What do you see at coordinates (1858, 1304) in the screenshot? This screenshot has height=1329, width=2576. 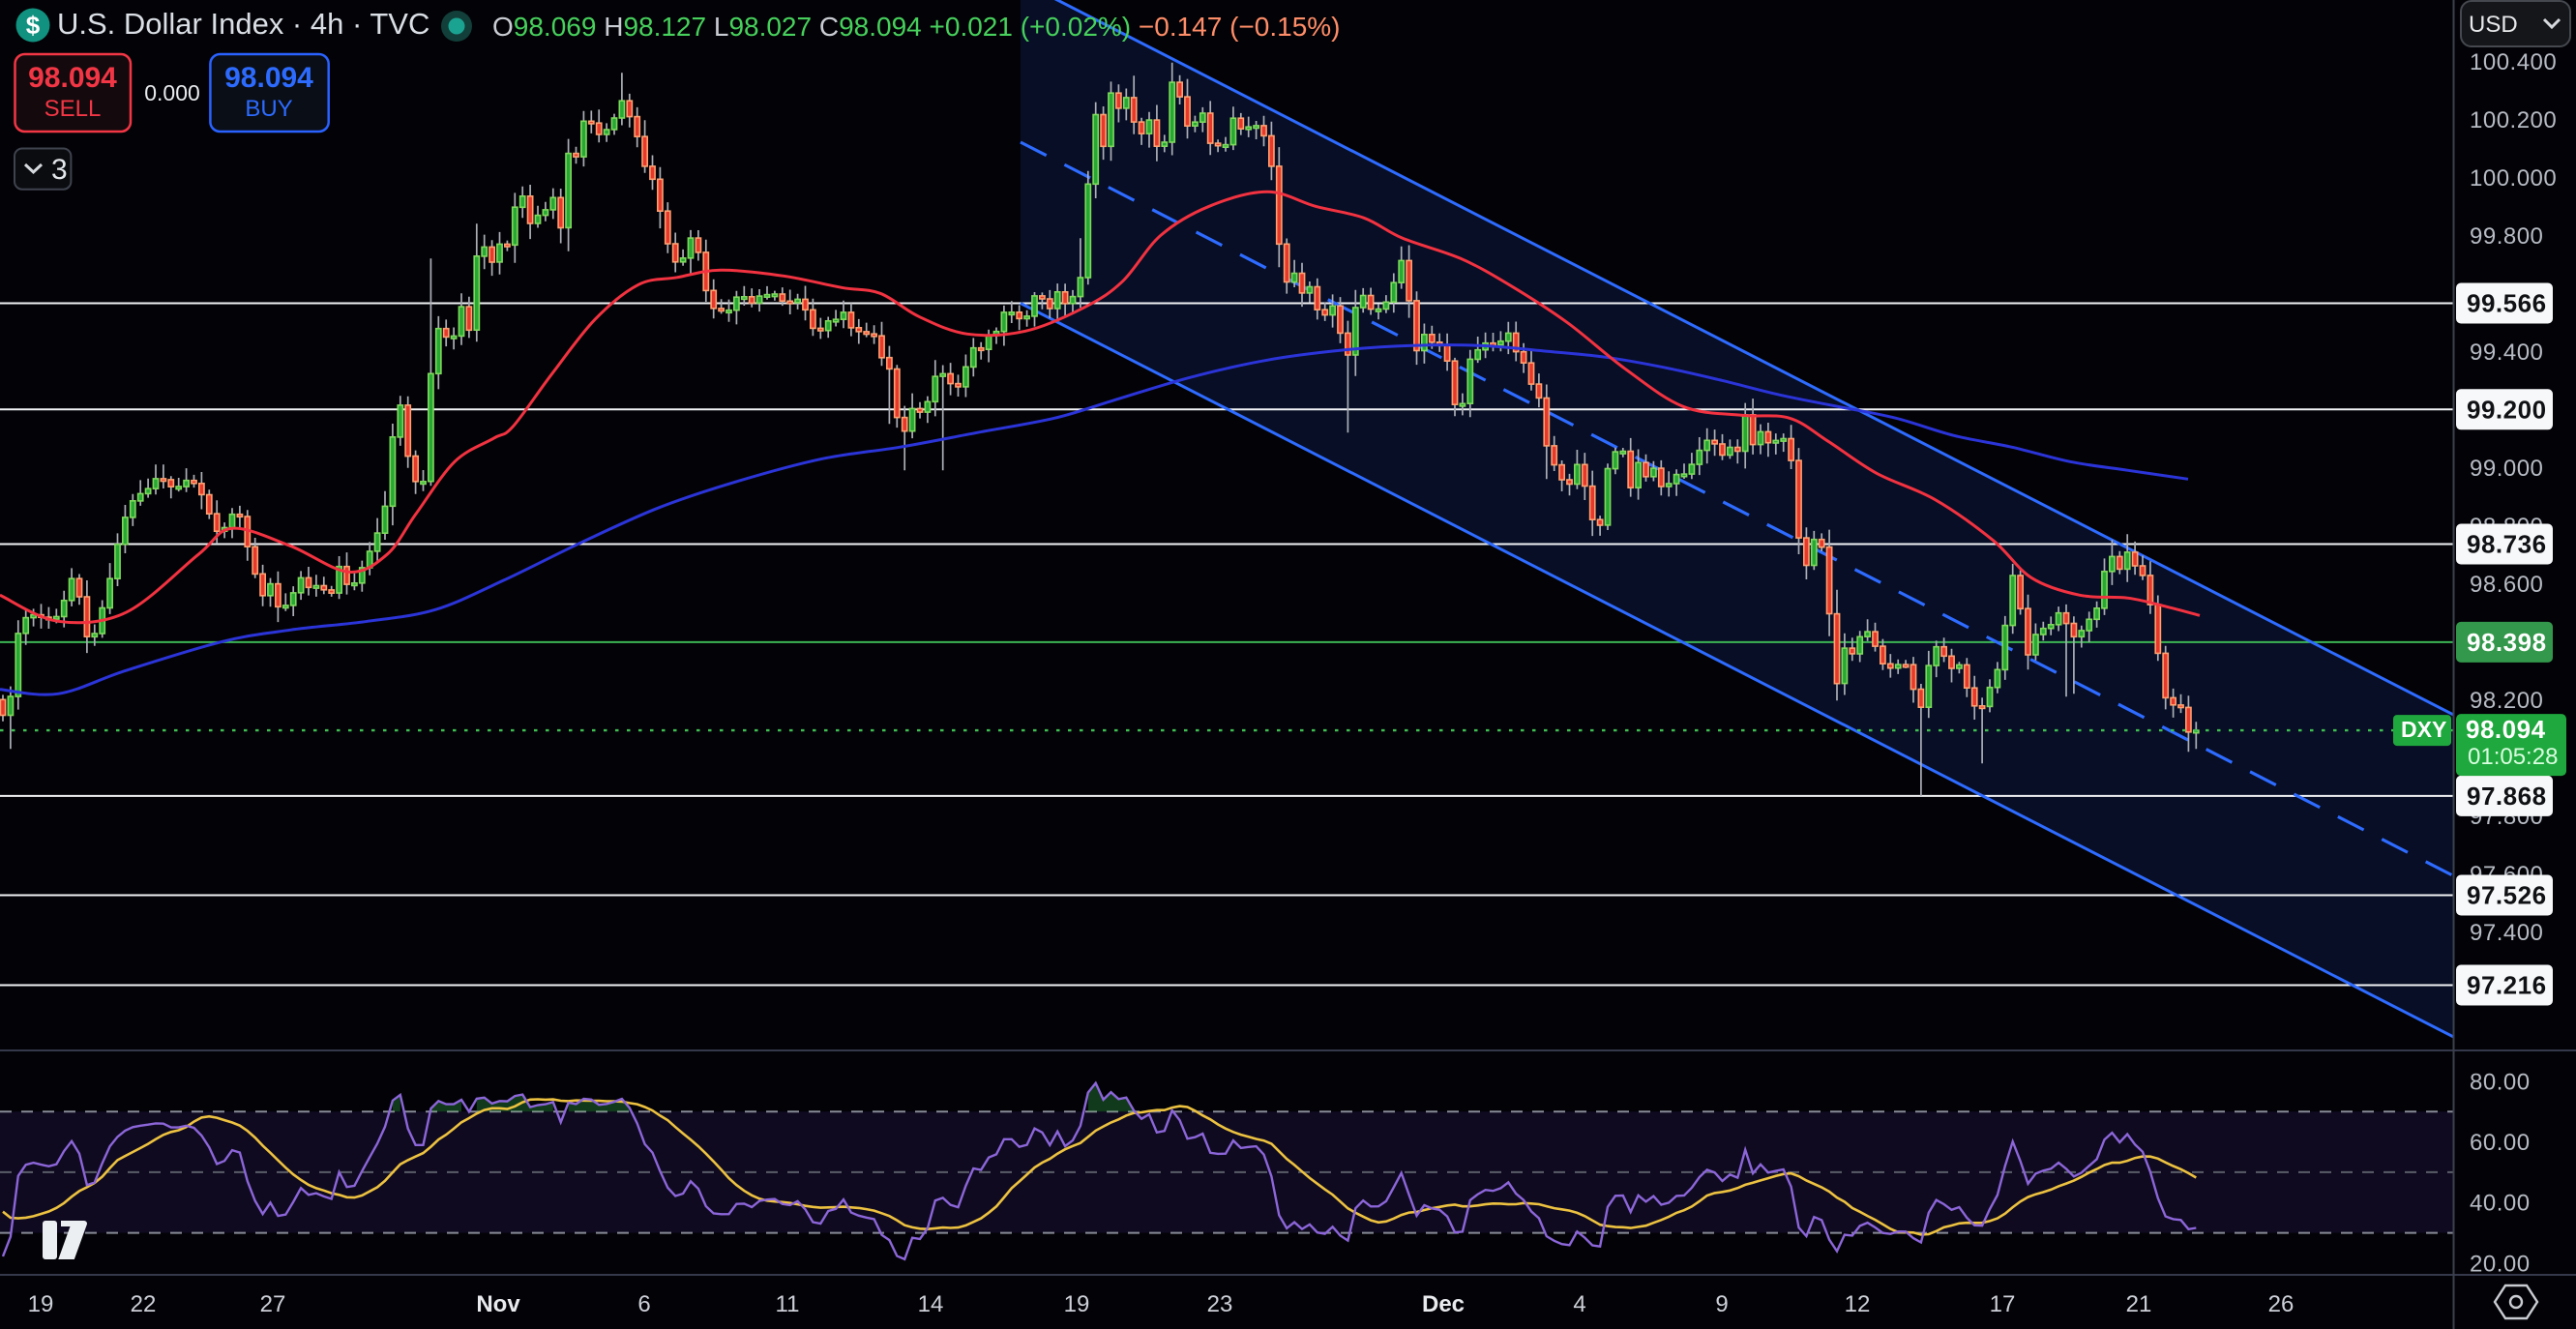 I see `svg-text: 12` at bounding box center [1858, 1304].